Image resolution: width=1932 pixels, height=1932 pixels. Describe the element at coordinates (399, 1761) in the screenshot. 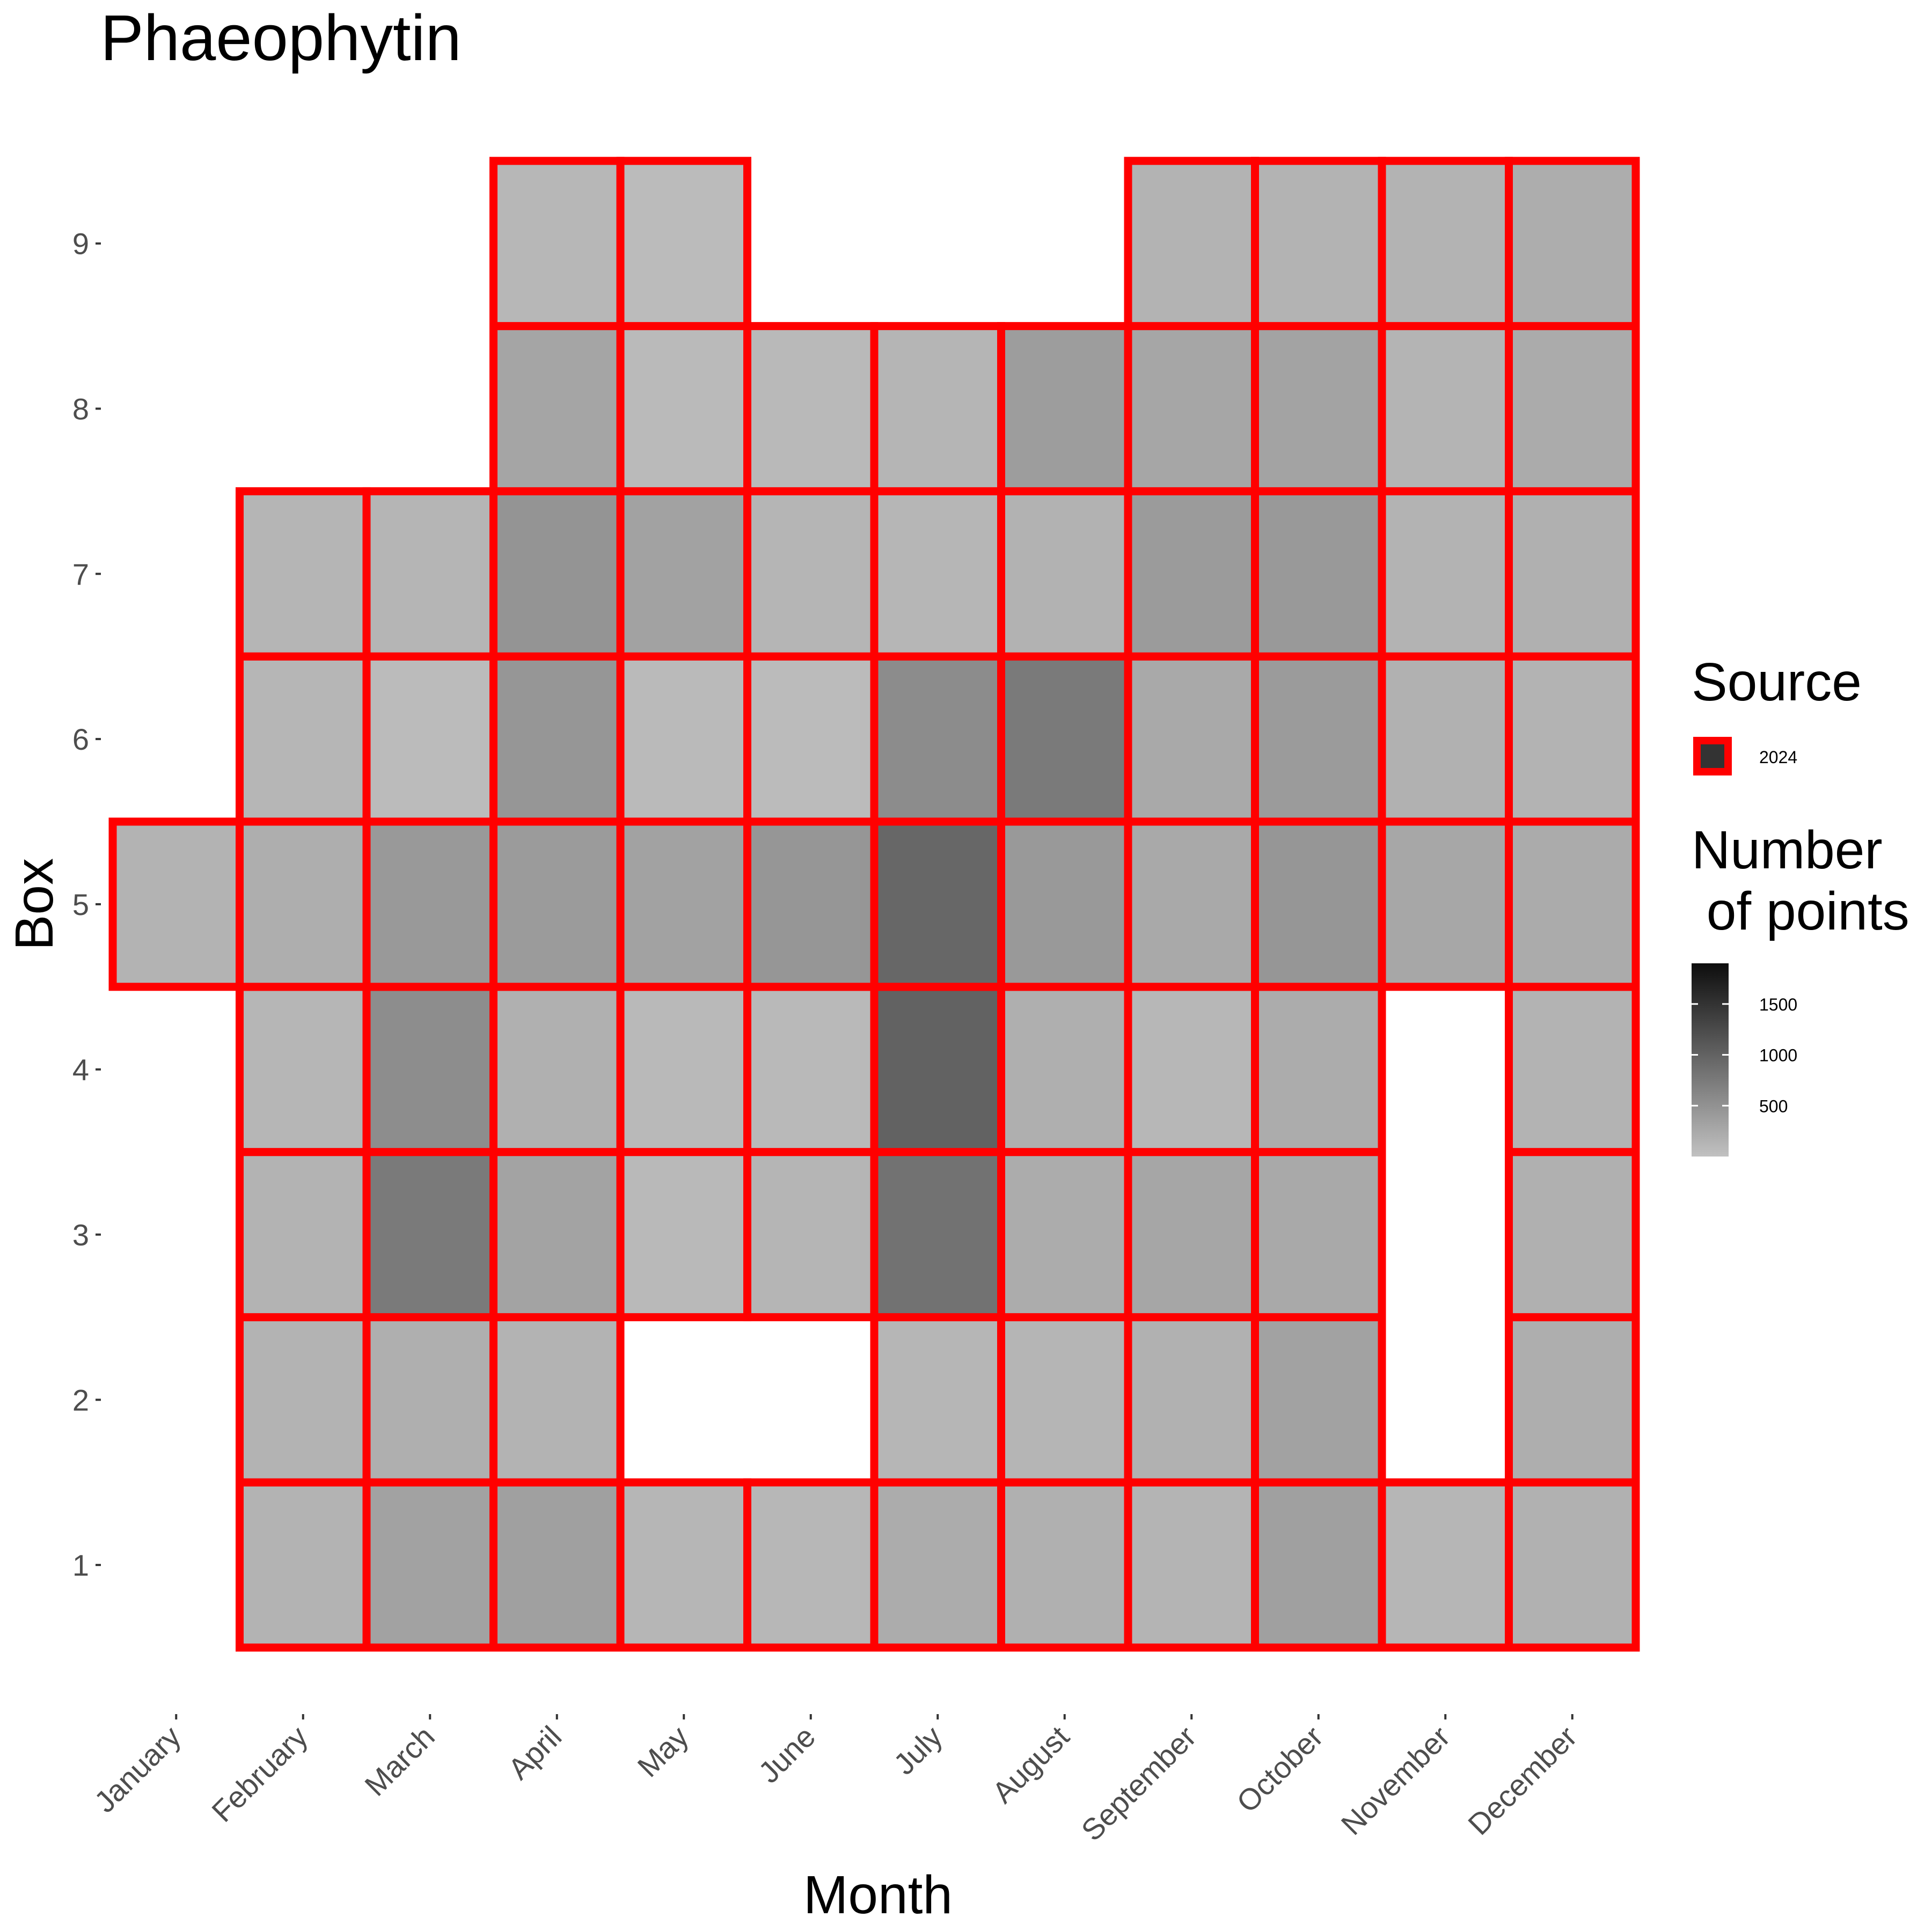

I see `x-tick-label: March` at that location.